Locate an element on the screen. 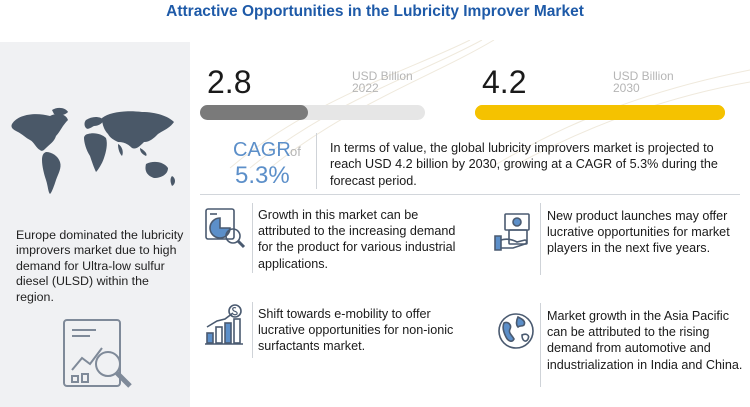  world-map-icon is located at coordinates (93, 150).